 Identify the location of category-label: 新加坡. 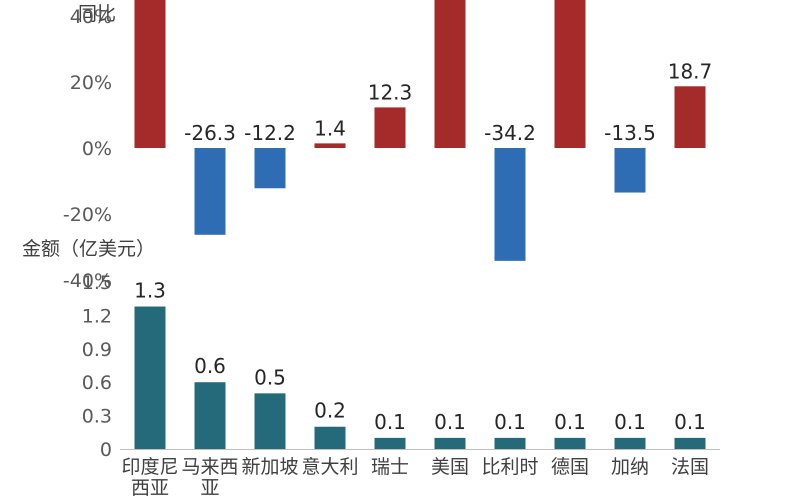
(269, 467).